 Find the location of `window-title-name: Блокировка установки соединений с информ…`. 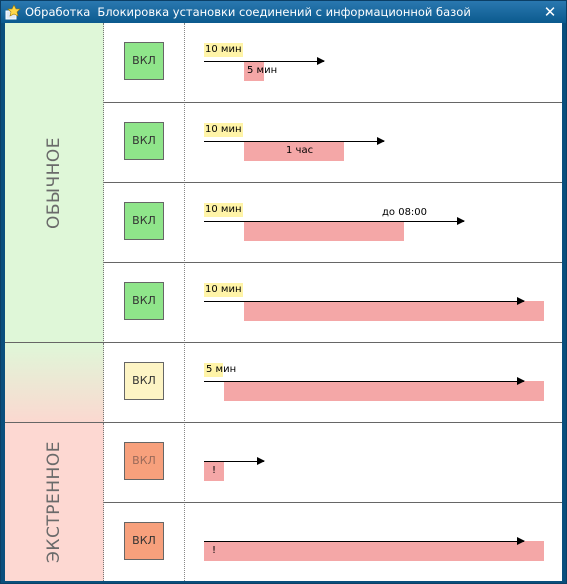

window-title-name: Блокировка установки соединений с информ… is located at coordinates (284, 12).